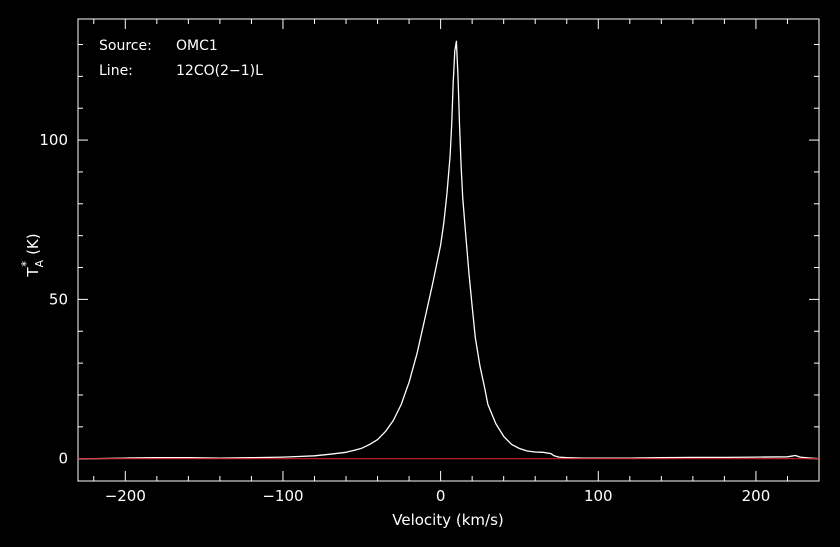 This screenshot has height=547, width=840. Describe the element at coordinates (598, 496) in the screenshot. I see `x-tick-label: 100` at that location.